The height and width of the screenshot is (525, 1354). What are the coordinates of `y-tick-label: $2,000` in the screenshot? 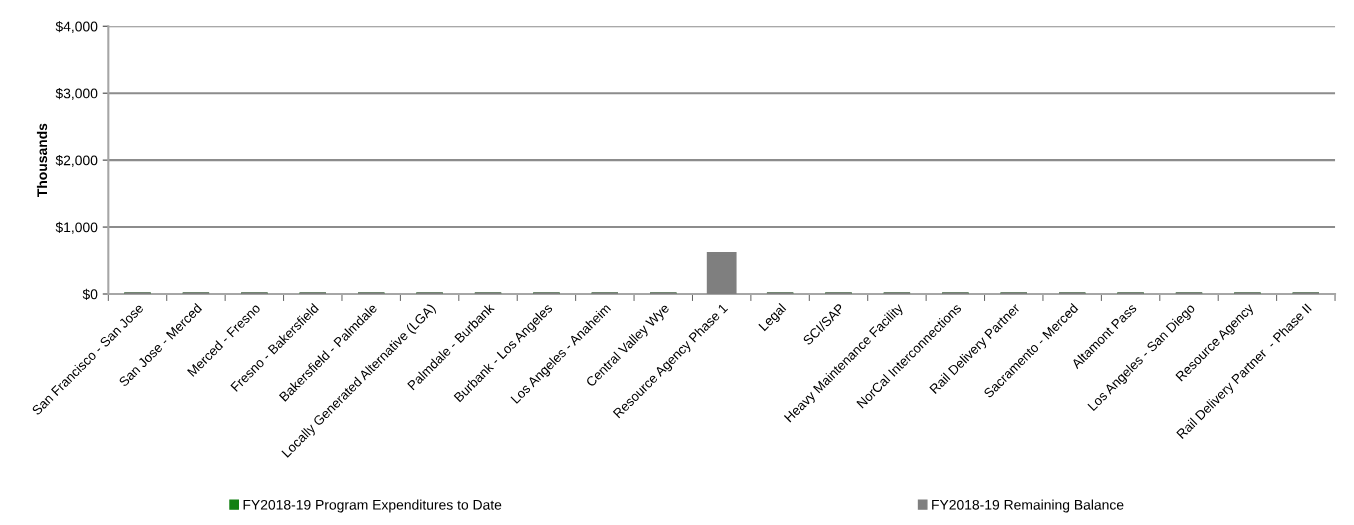 It's located at (76, 160).